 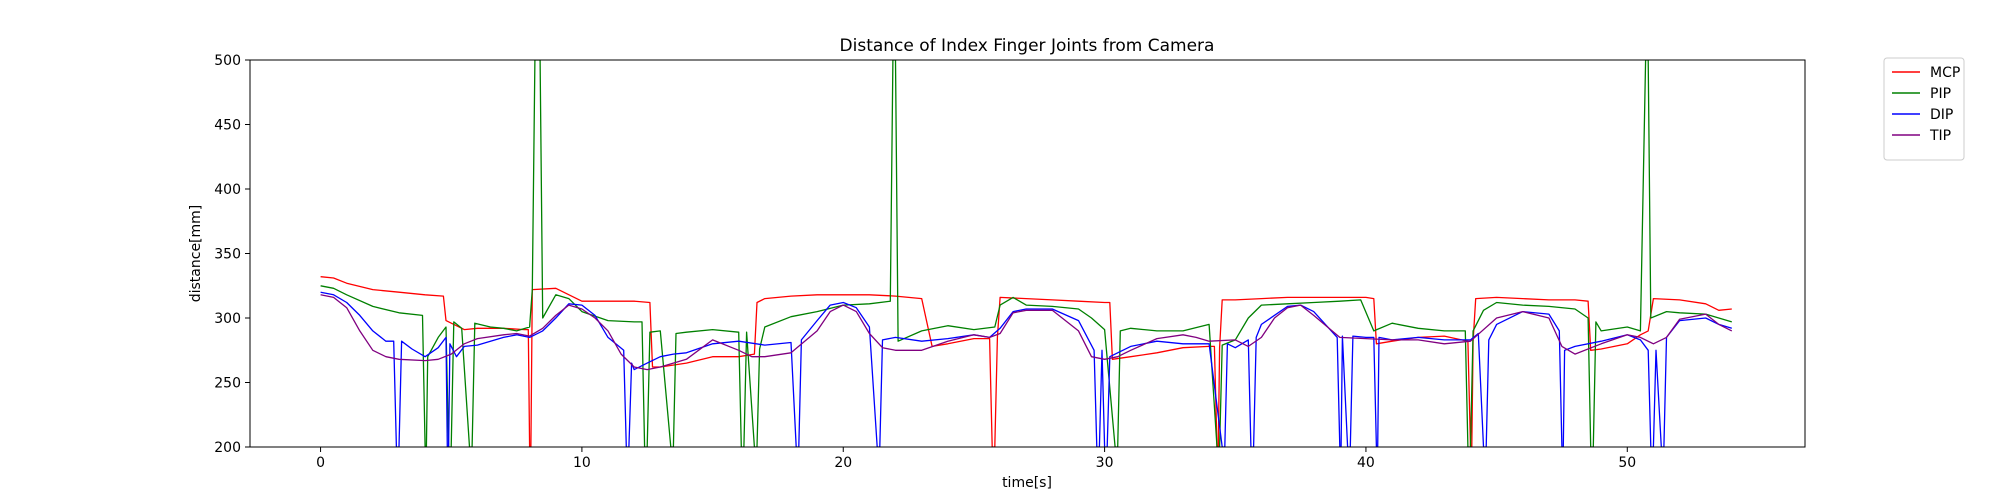 I want to click on x-axis-label: time[s], so click(x=1027, y=483).